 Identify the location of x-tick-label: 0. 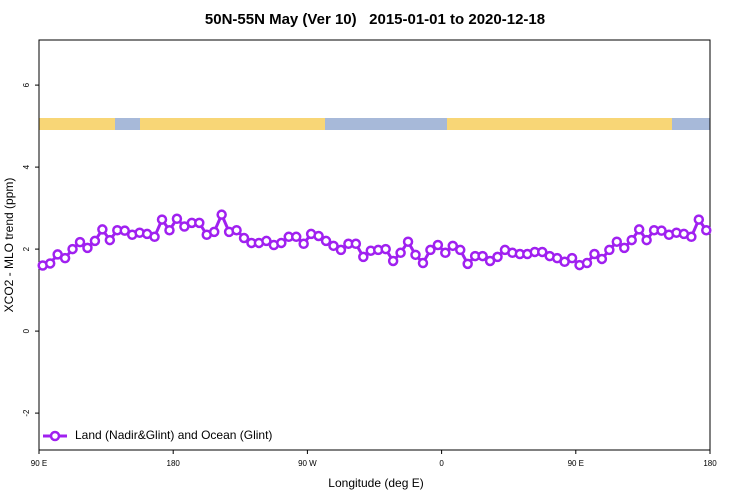
(441, 463).